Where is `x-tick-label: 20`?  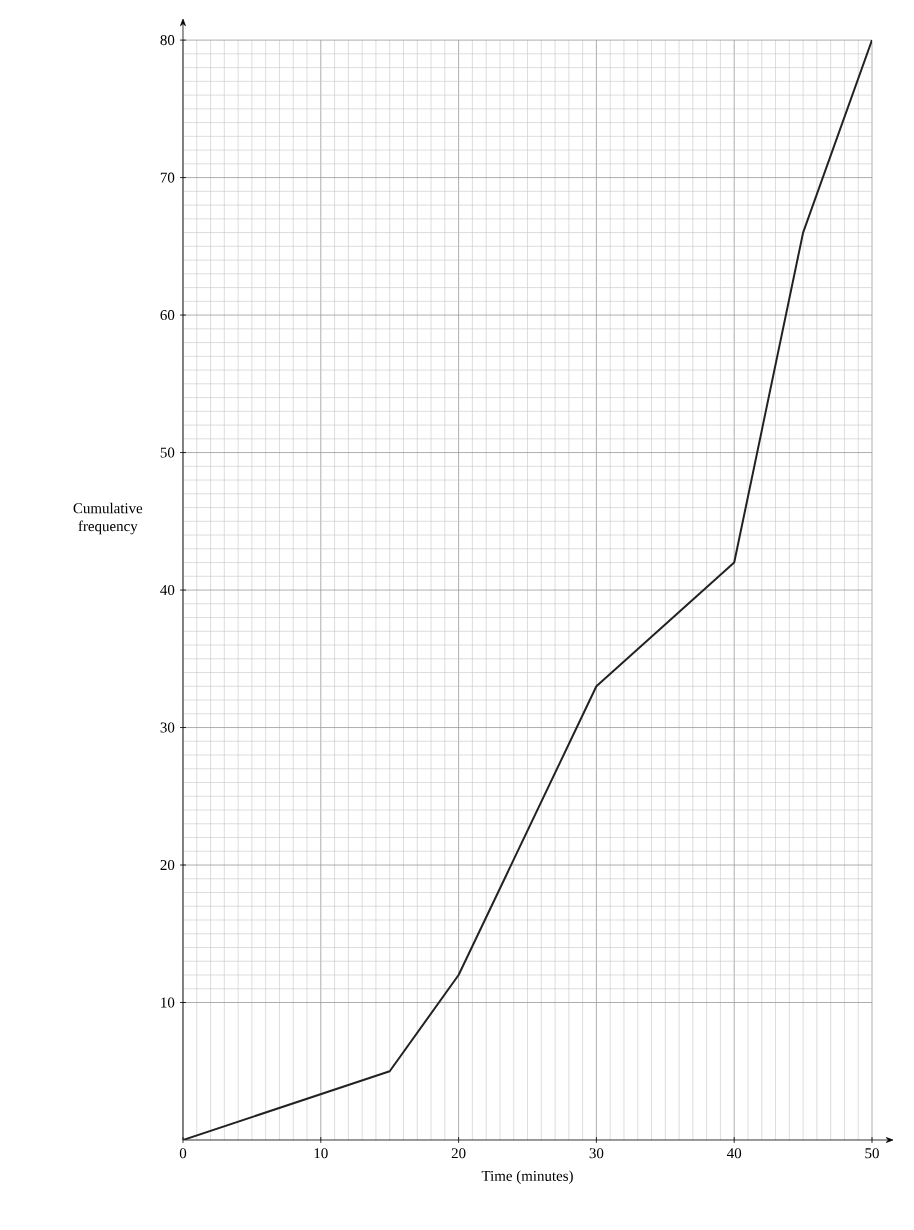 x-tick-label: 20 is located at coordinates (458, 1153).